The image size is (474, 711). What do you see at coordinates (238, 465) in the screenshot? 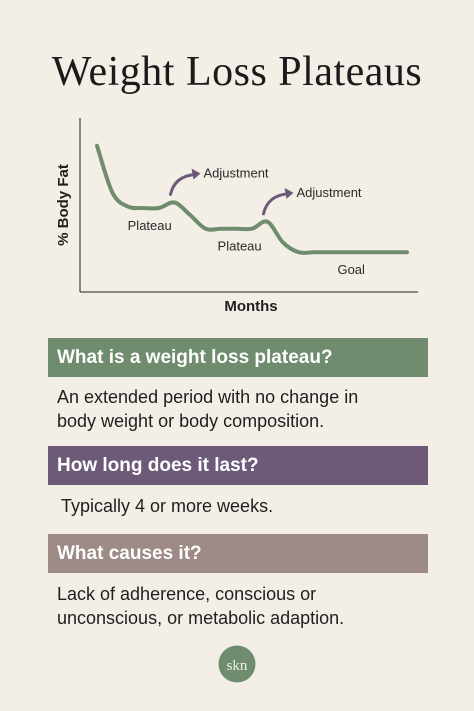
I see `section-heading-duration: How long does it last?` at bounding box center [238, 465].